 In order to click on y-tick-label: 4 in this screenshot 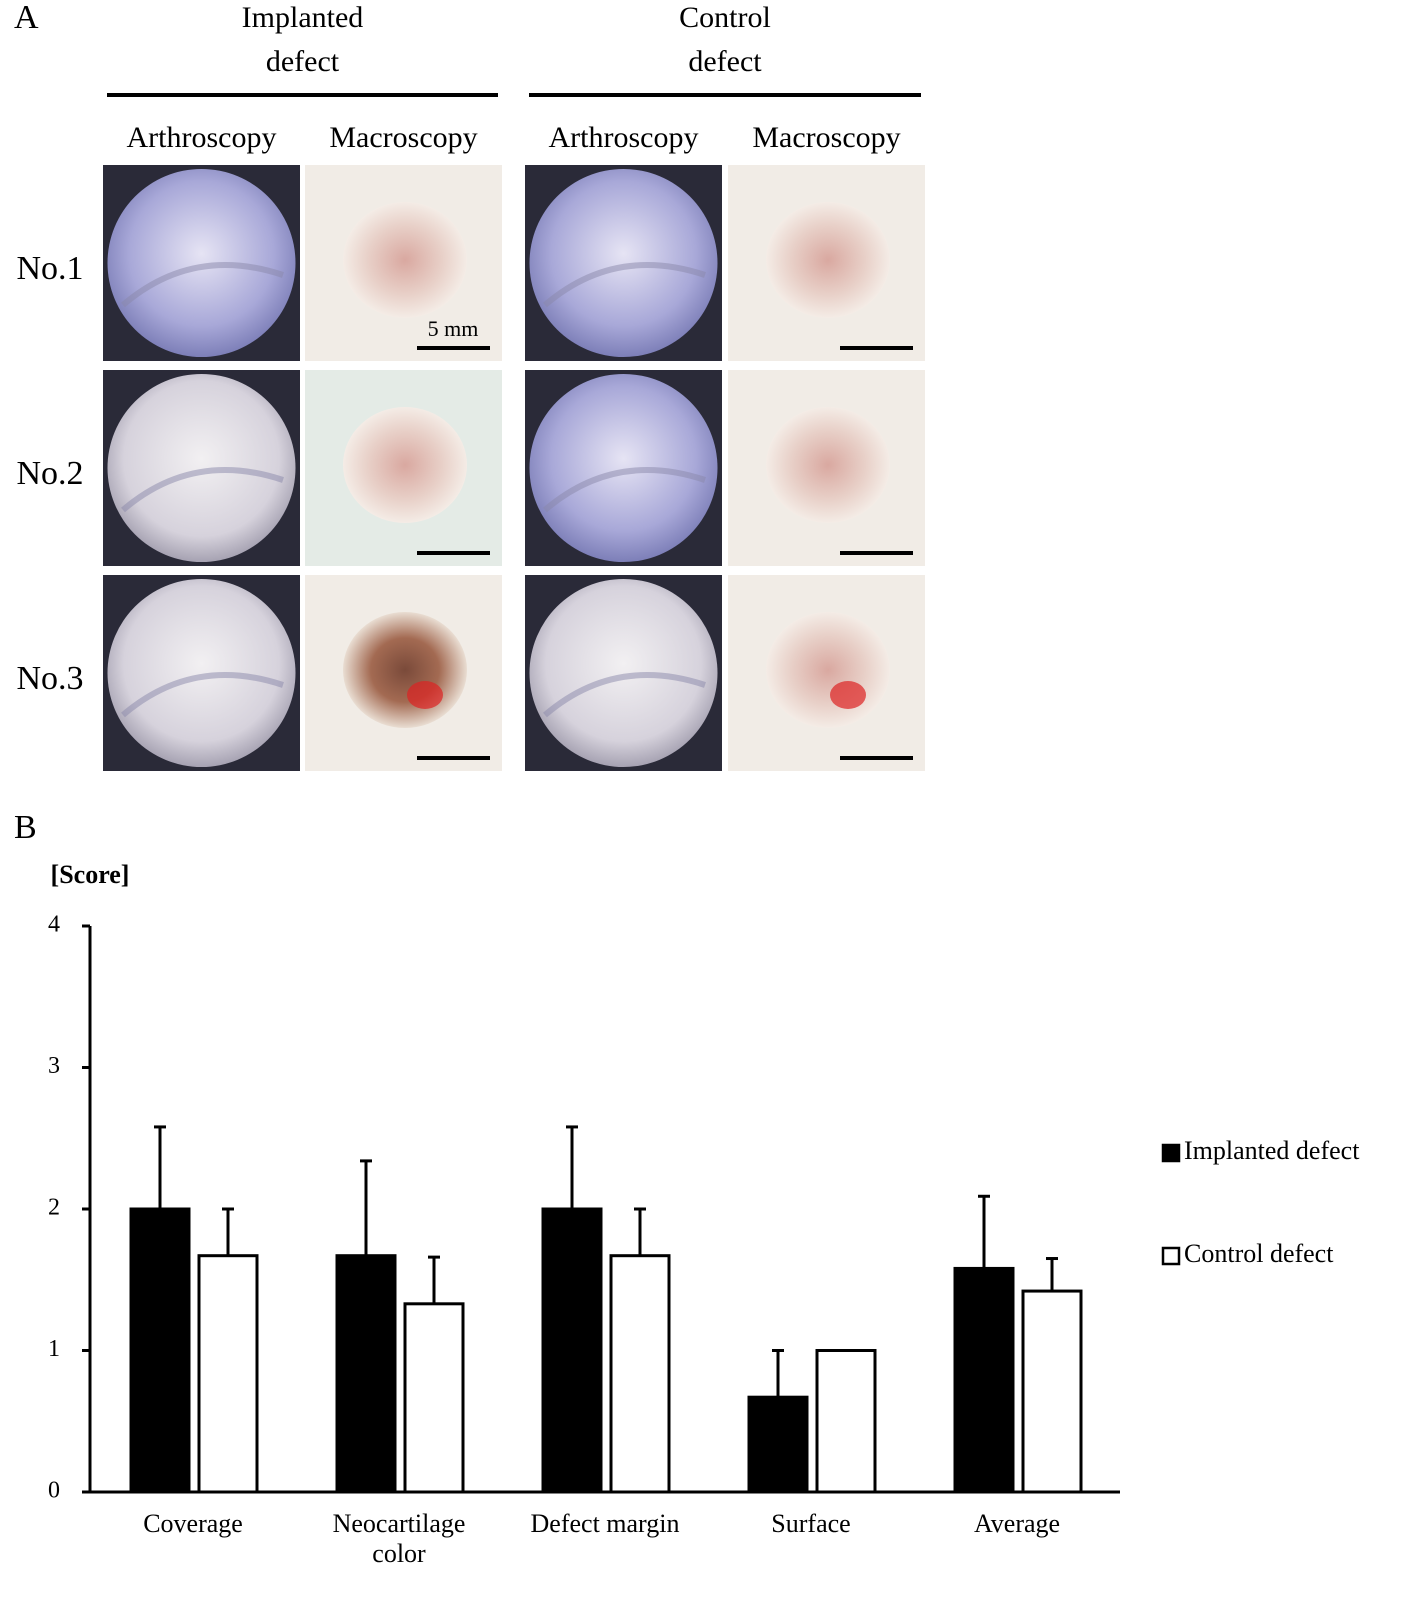, I will do `click(54, 925)`.